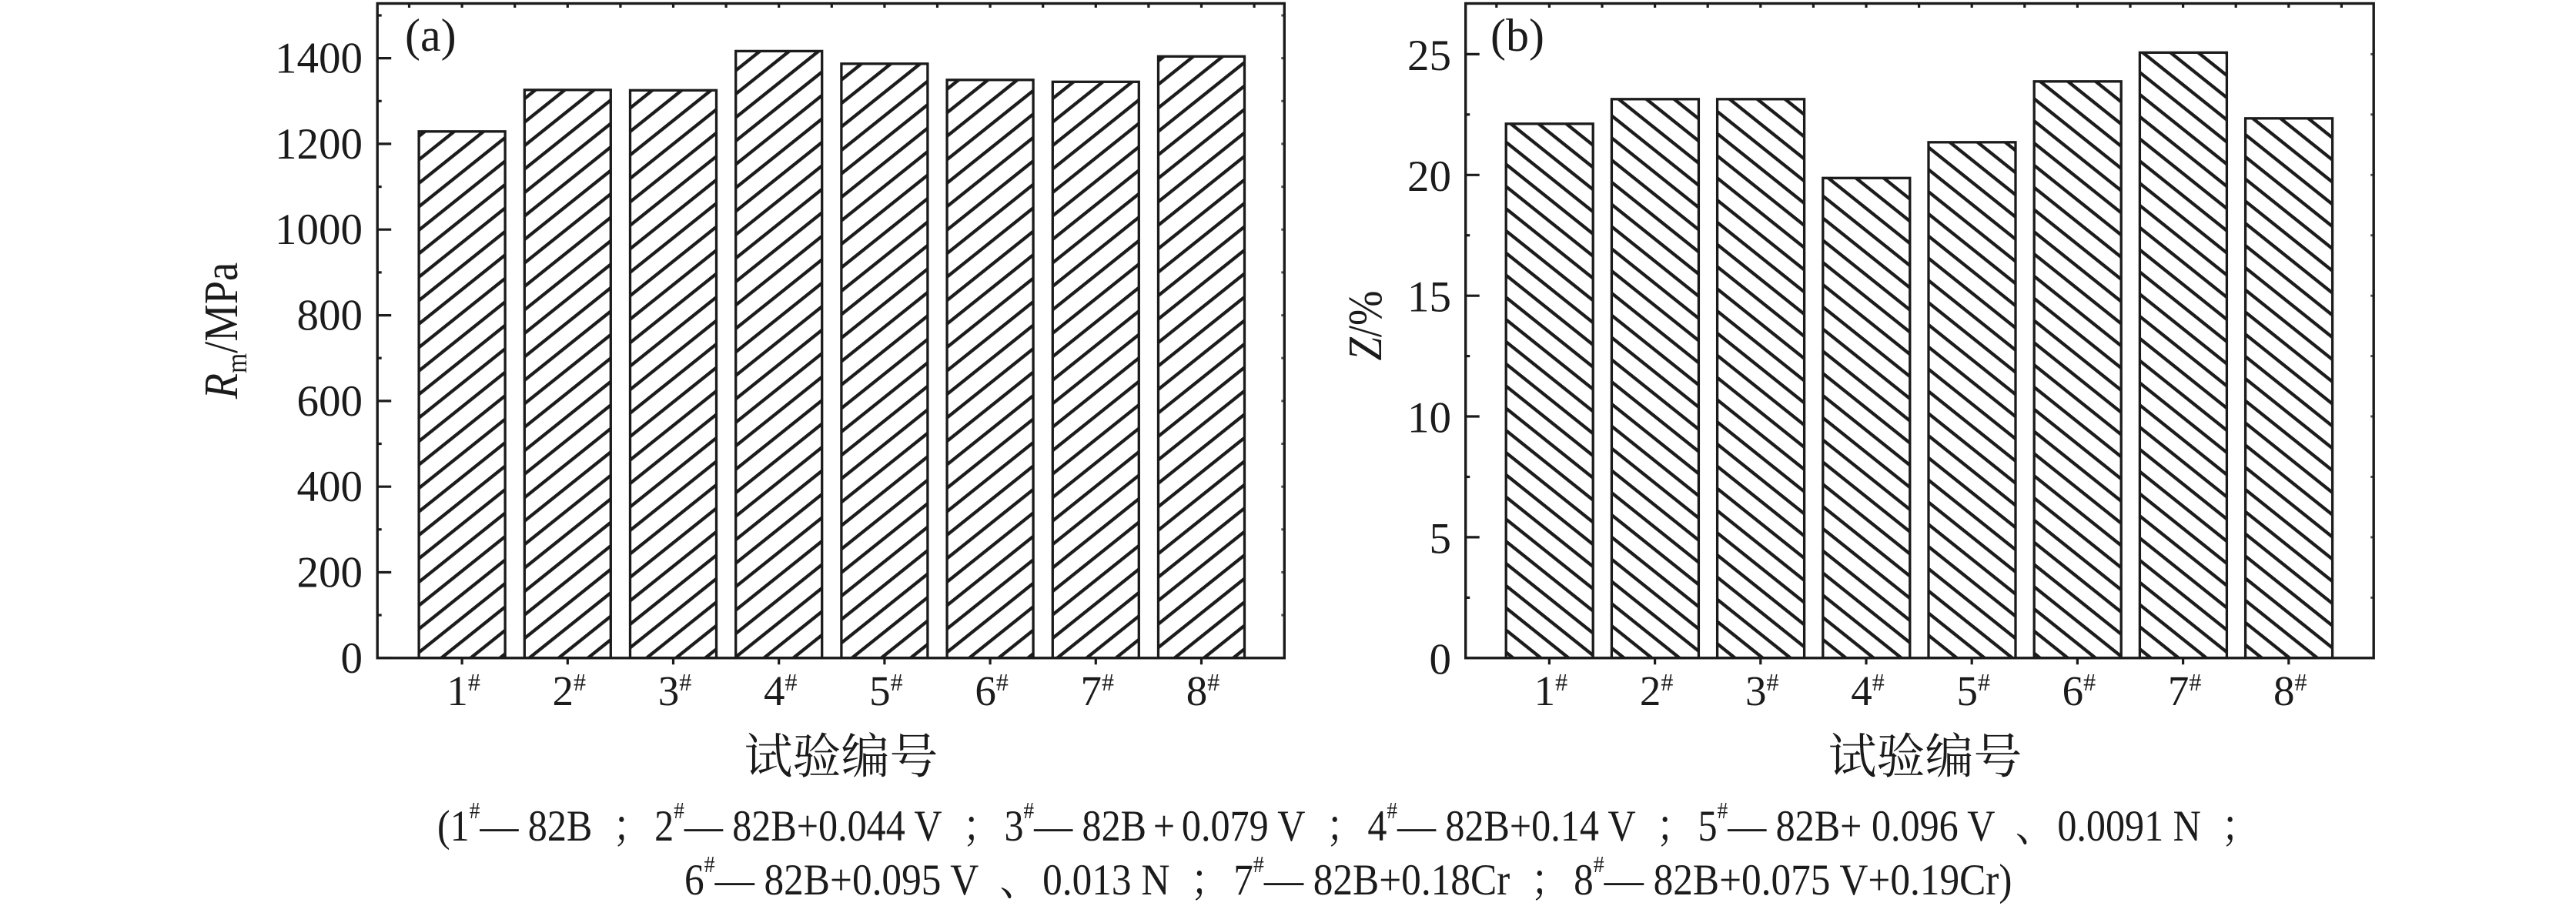  What do you see at coordinates (1441, 538) in the screenshot?
I see `svg-text: 5` at bounding box center [1441, 538].